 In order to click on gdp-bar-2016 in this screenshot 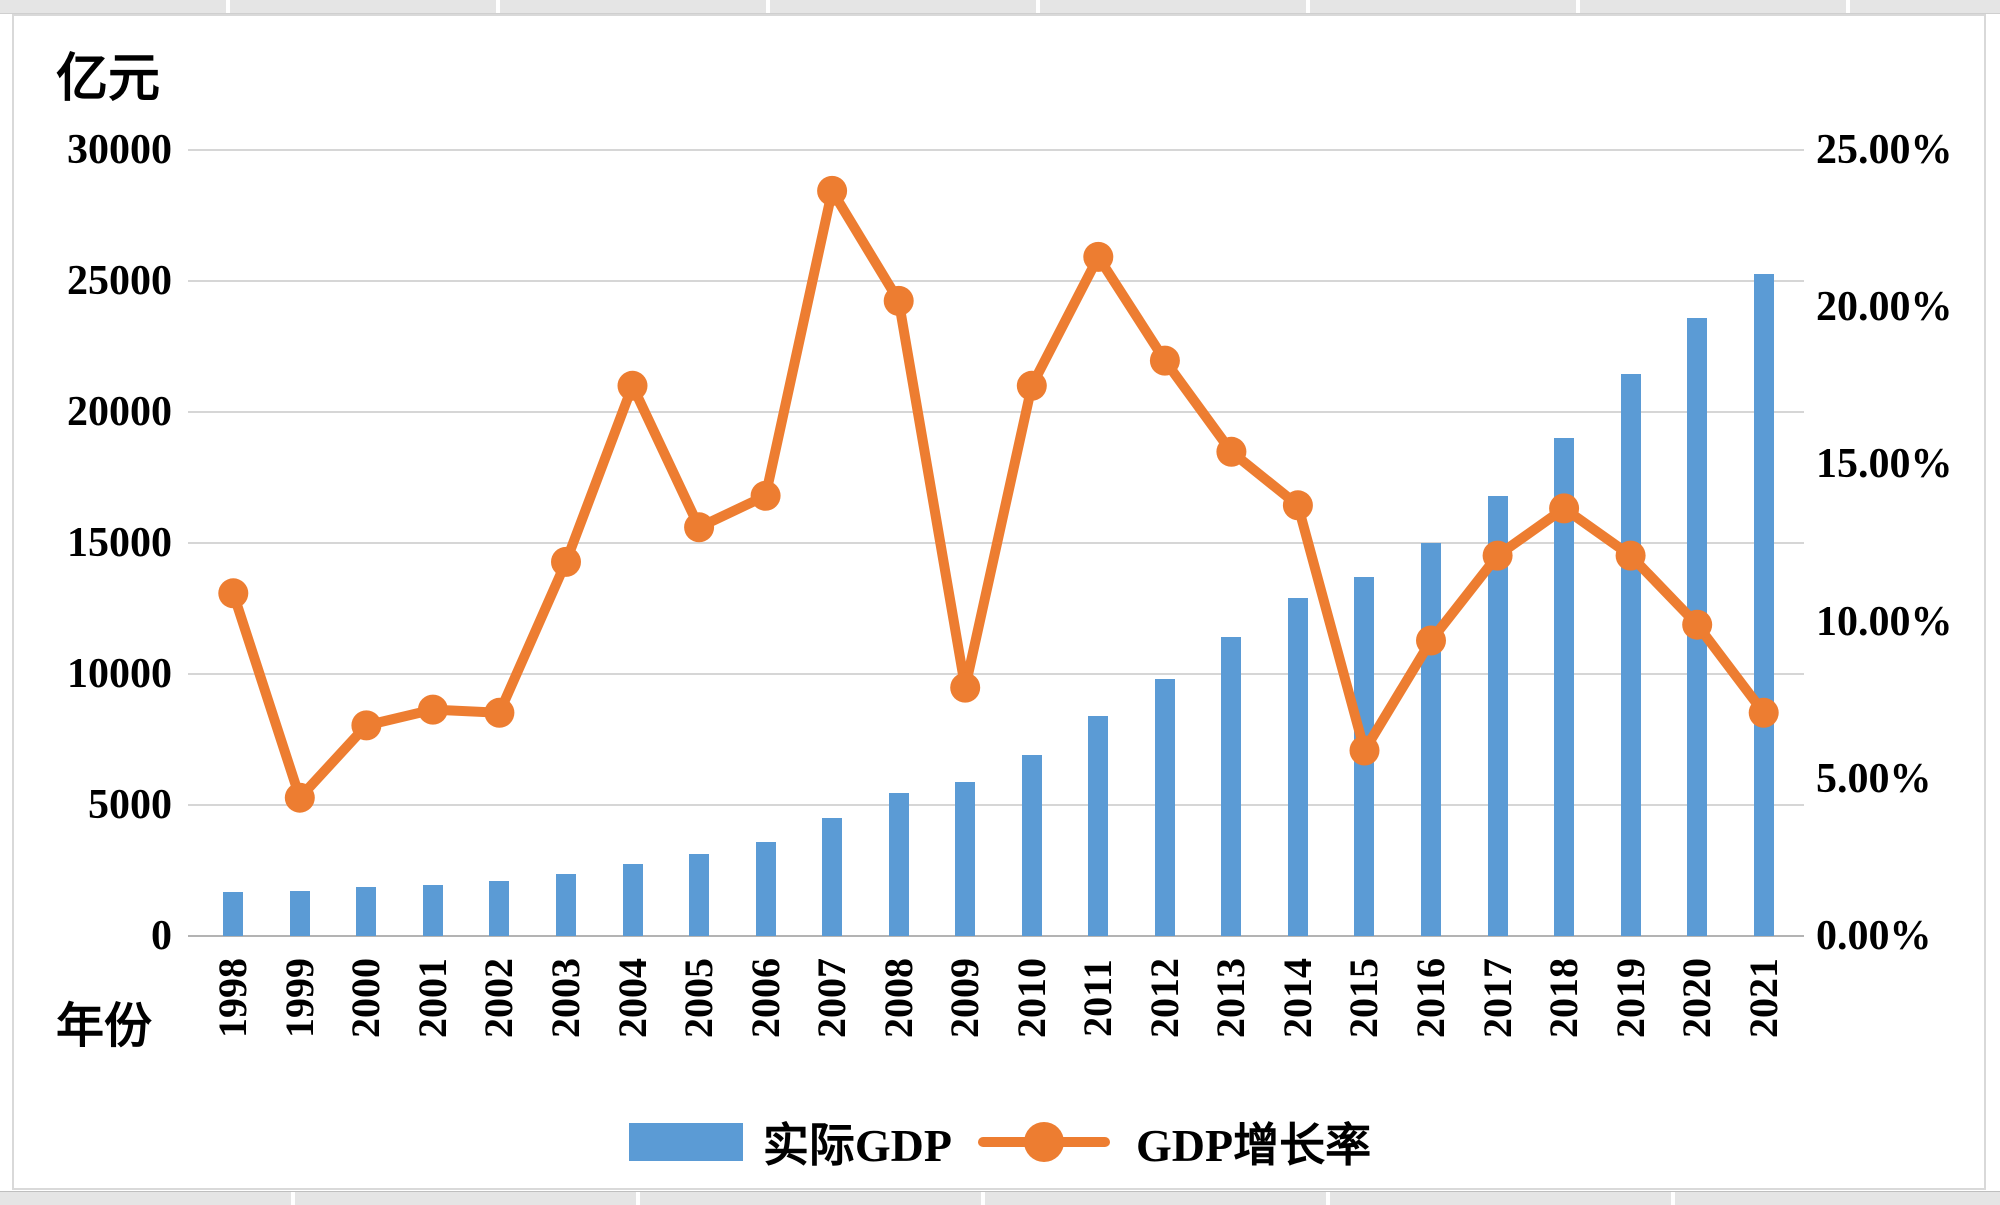, I will do `click(1431, 739)`.